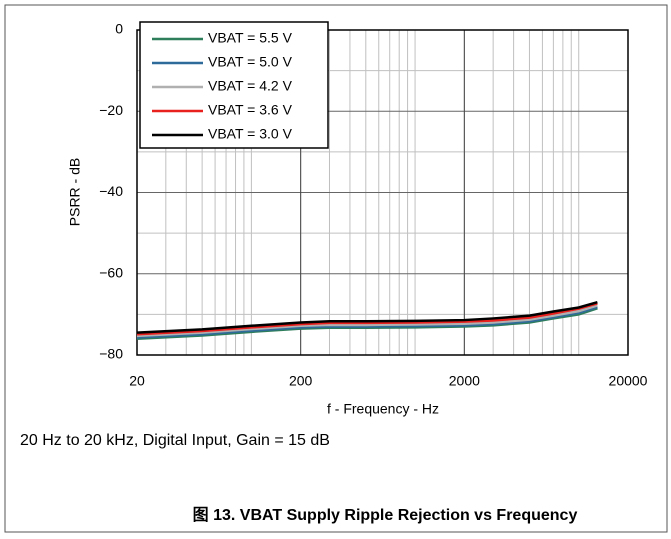 The image size is (671, 539). Describe the element at coordinates (250, 62) in the screenshot. I see `legend-label: VBAT = 5.0 V` at that location.